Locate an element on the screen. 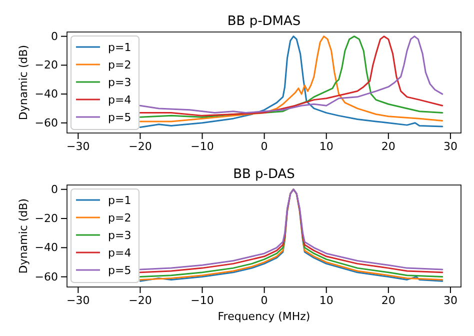  x-axis-title: Frequency (MHz) is located at coordinates (264, 316).